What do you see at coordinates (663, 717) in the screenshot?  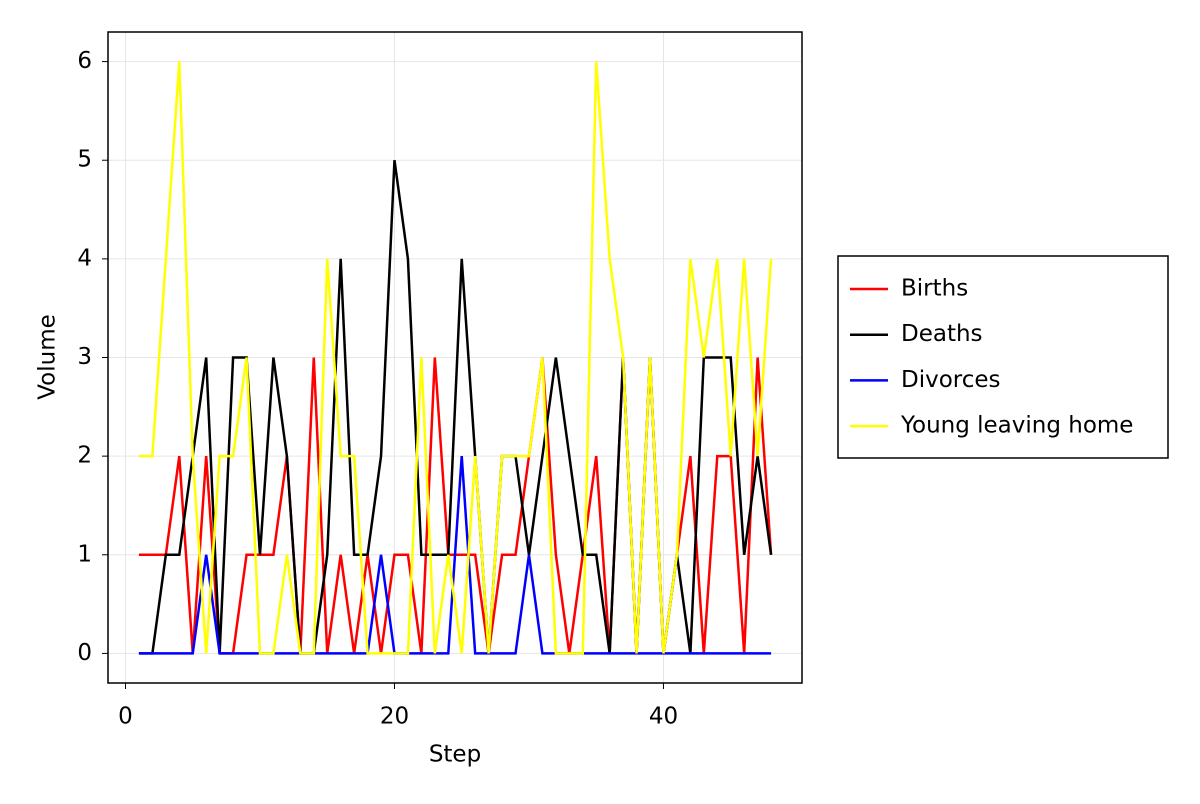 I see `x-tick-label: 40` at bounding box center [663, 717].